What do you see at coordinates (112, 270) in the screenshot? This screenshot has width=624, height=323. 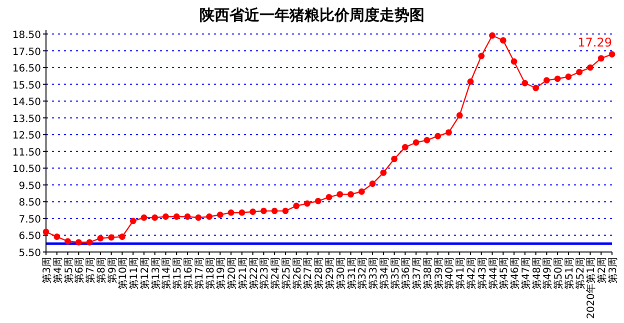 I see `x-tick-label: 第9周` at bounding box center [112, 270].